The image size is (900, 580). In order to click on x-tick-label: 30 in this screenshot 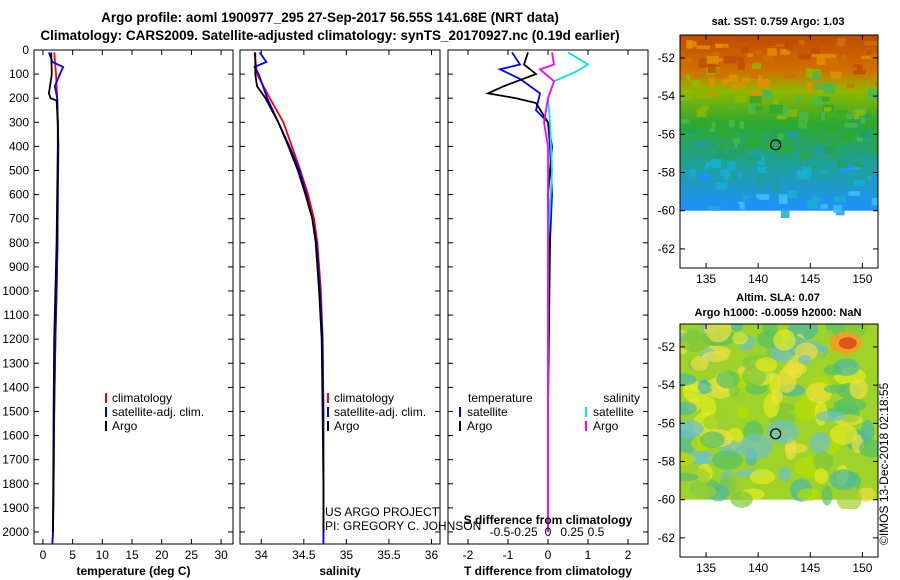, I will do `click(221, 555)`.